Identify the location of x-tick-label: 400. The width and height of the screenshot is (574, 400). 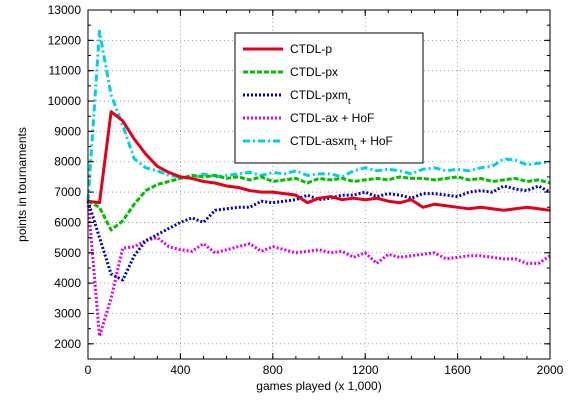
(180, 370).